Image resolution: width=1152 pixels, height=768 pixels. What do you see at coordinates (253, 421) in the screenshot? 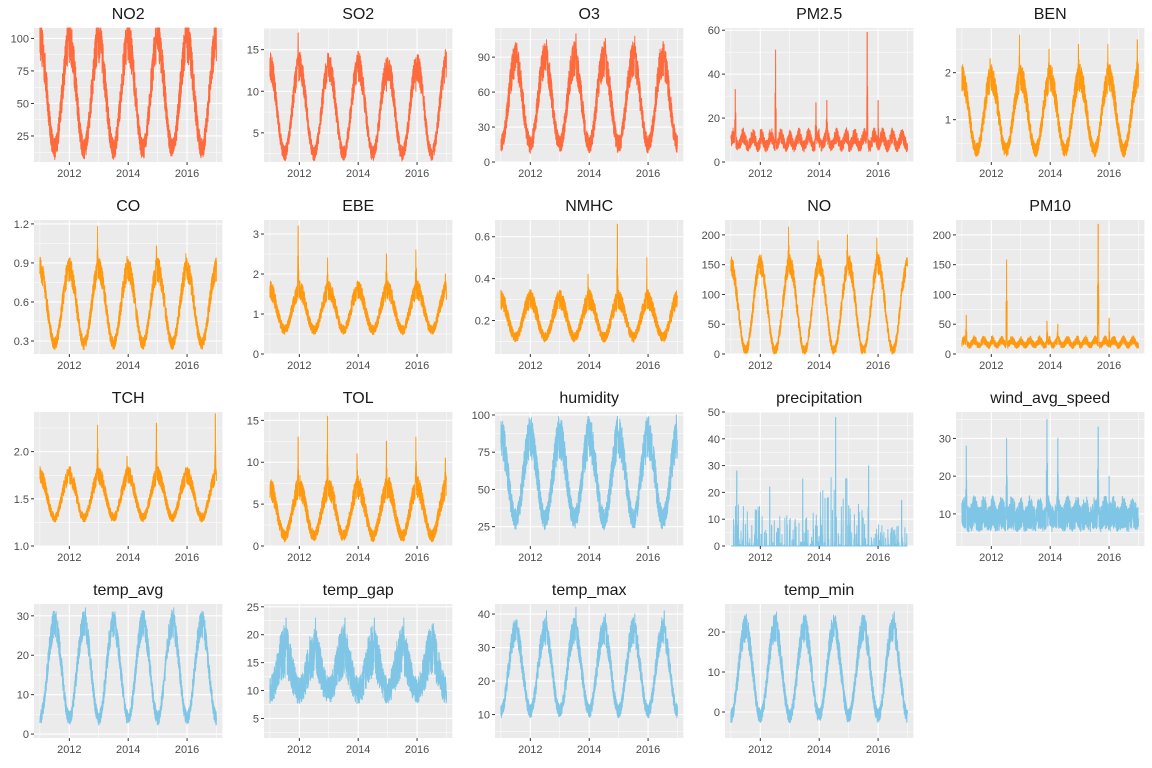
I see `y-tick-label: 15` at bounding box center [253, 421].